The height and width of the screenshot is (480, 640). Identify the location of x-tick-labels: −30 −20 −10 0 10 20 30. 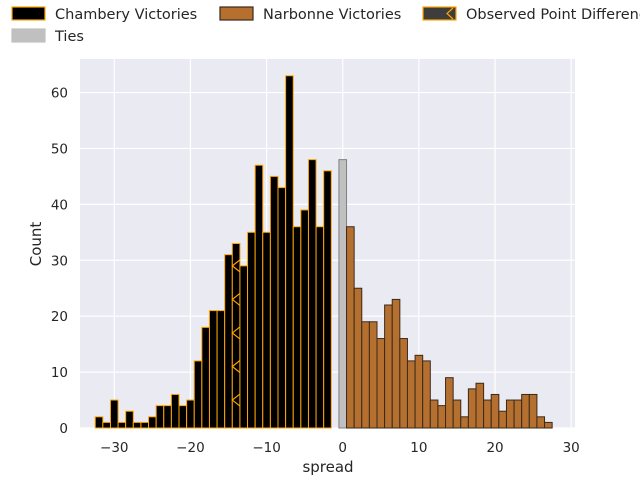
(340, 448).